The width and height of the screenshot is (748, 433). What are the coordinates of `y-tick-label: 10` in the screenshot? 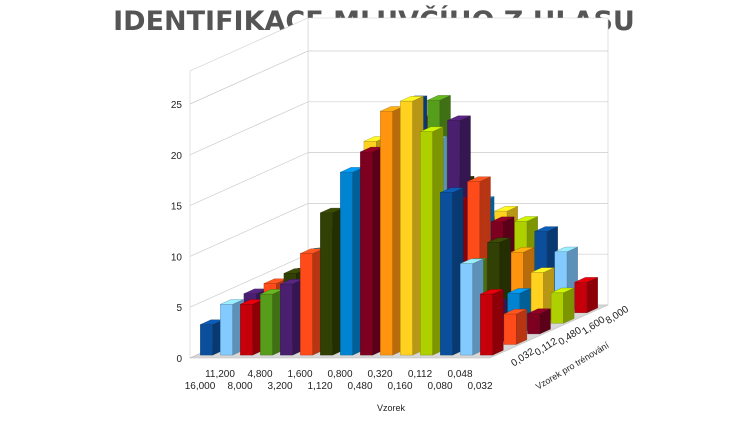 It's located at (177, 257).